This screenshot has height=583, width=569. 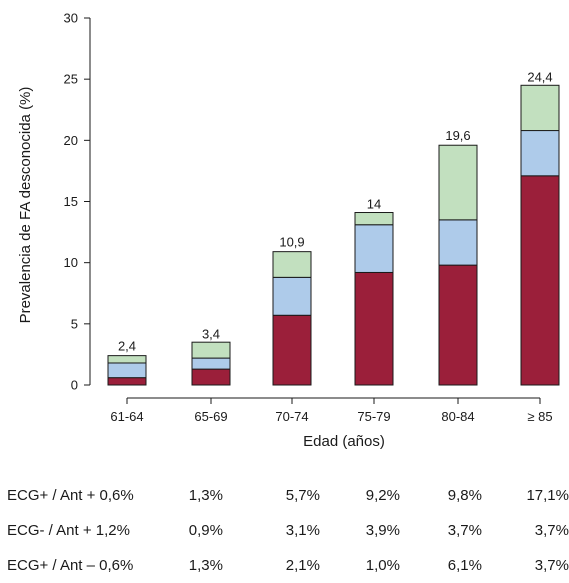 What do you see at coordinates (302, 530) in the screenshot?
I see `table-cell: 3,1%` at bounding box center [302, 530].